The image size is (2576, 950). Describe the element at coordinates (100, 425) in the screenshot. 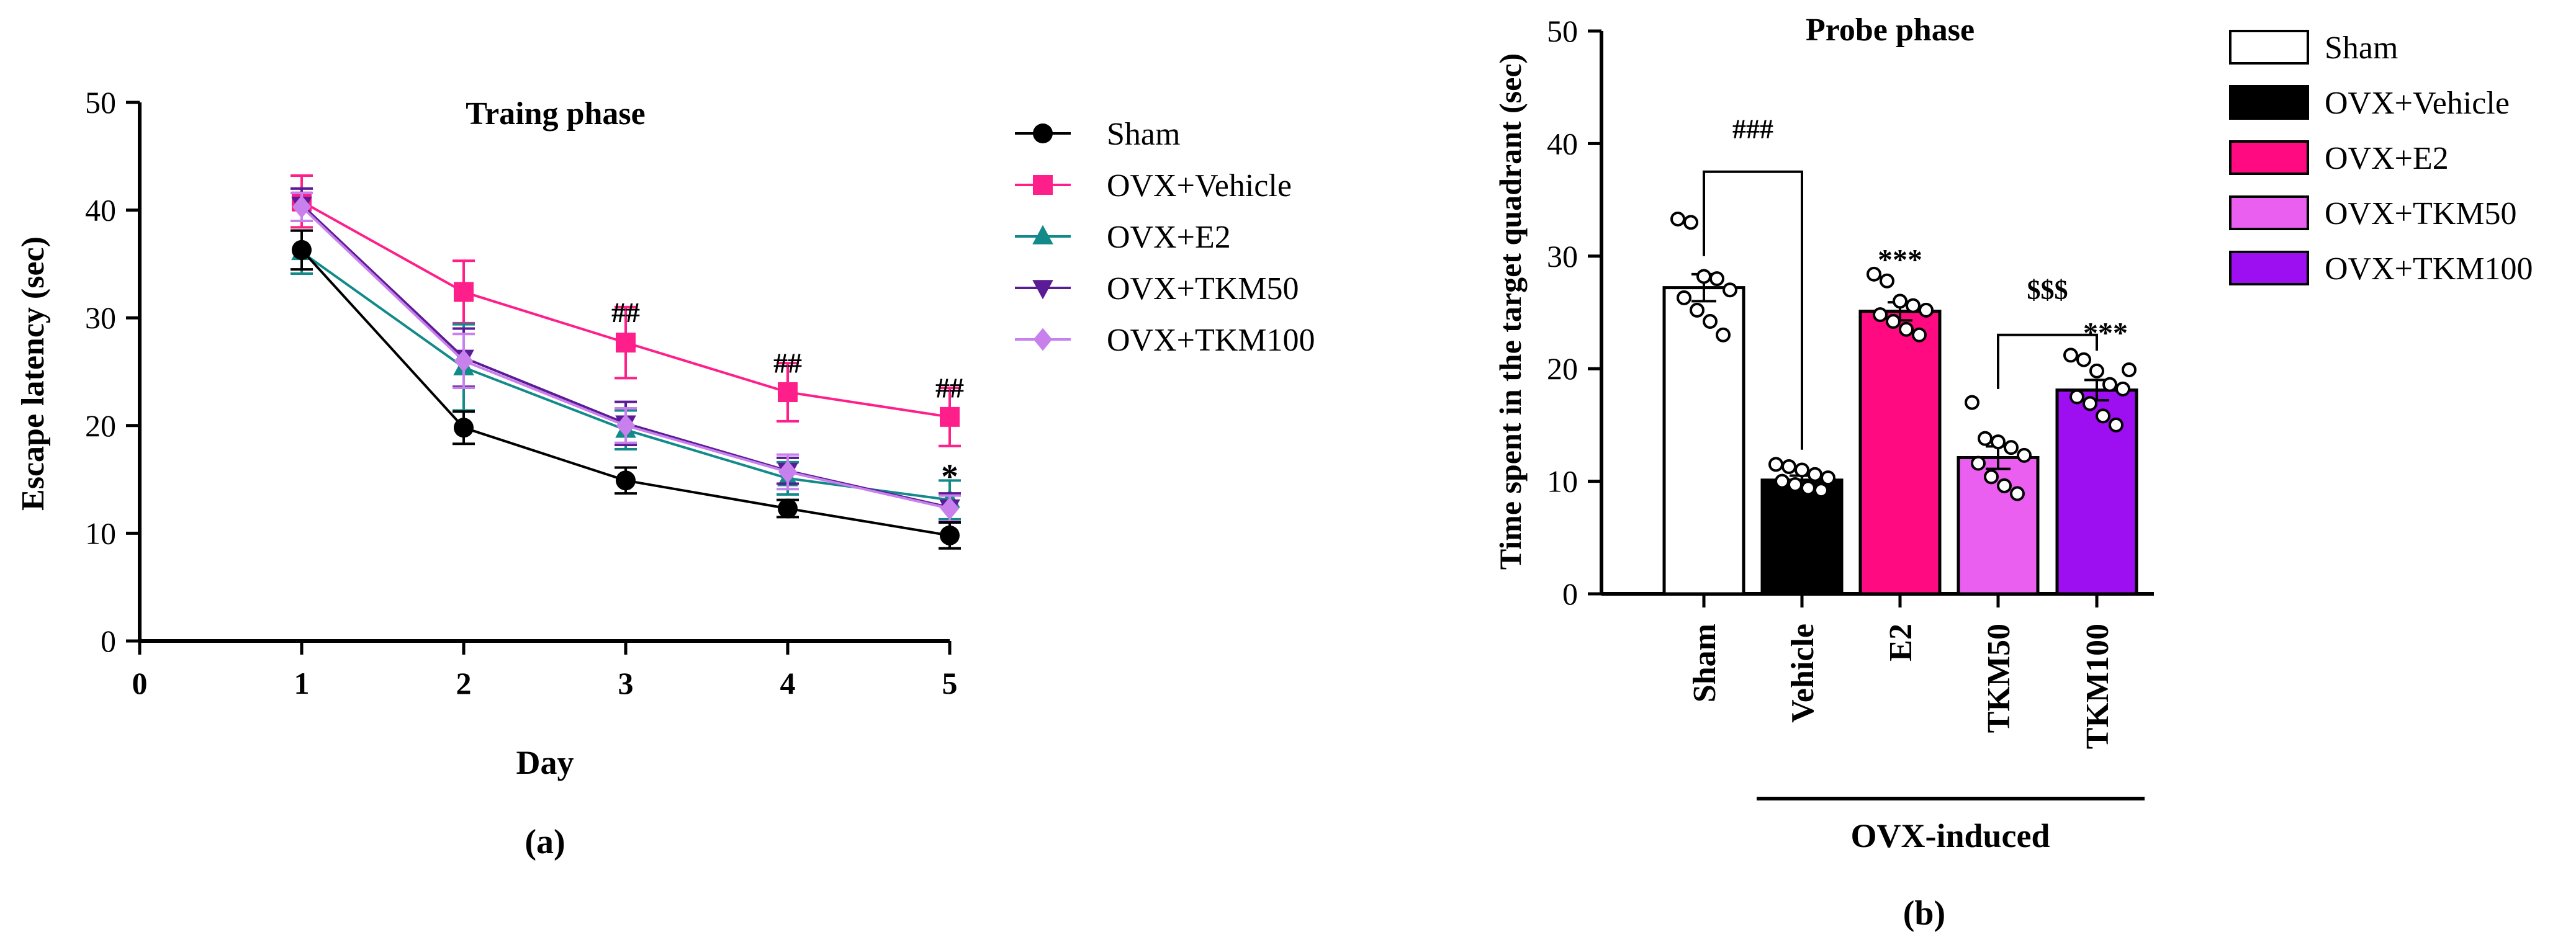

I see `panel-a-y-tick-label: 20` at that location.